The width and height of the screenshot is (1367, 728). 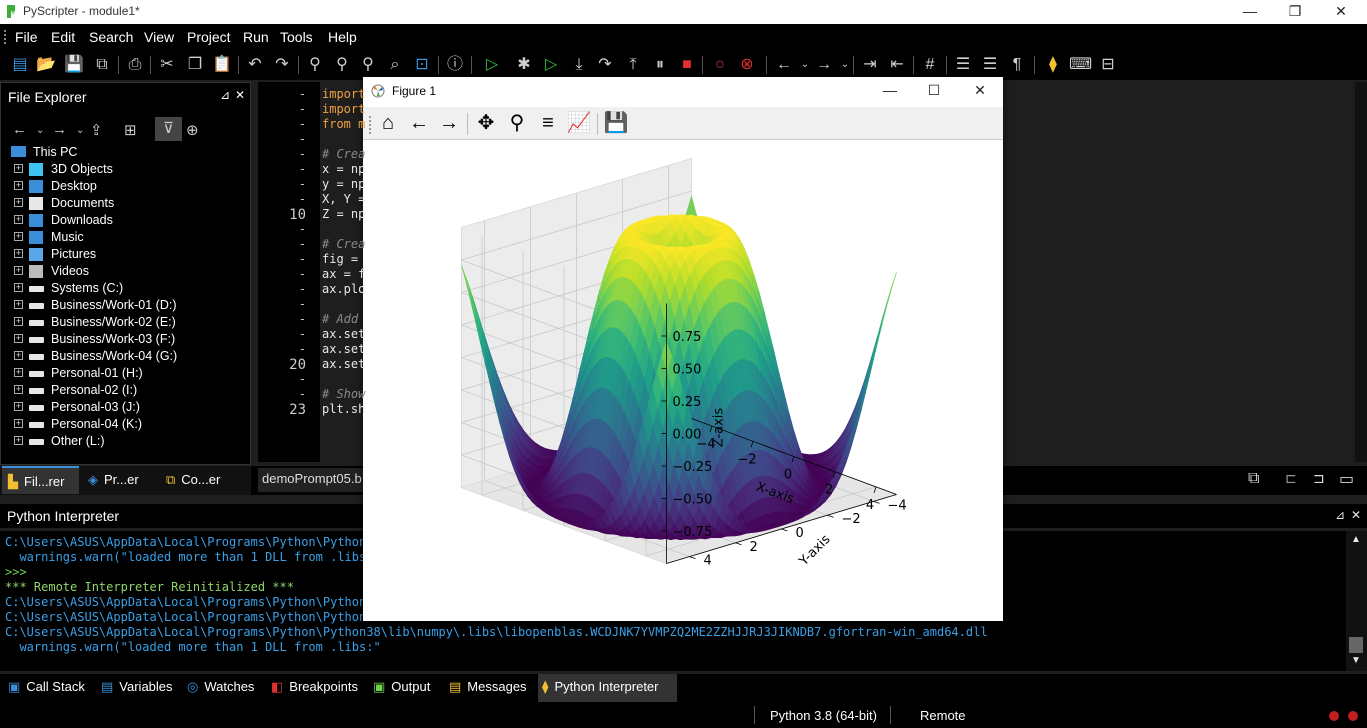 I want to click on tree-item: + Downloads, so click(x=125, y=220).